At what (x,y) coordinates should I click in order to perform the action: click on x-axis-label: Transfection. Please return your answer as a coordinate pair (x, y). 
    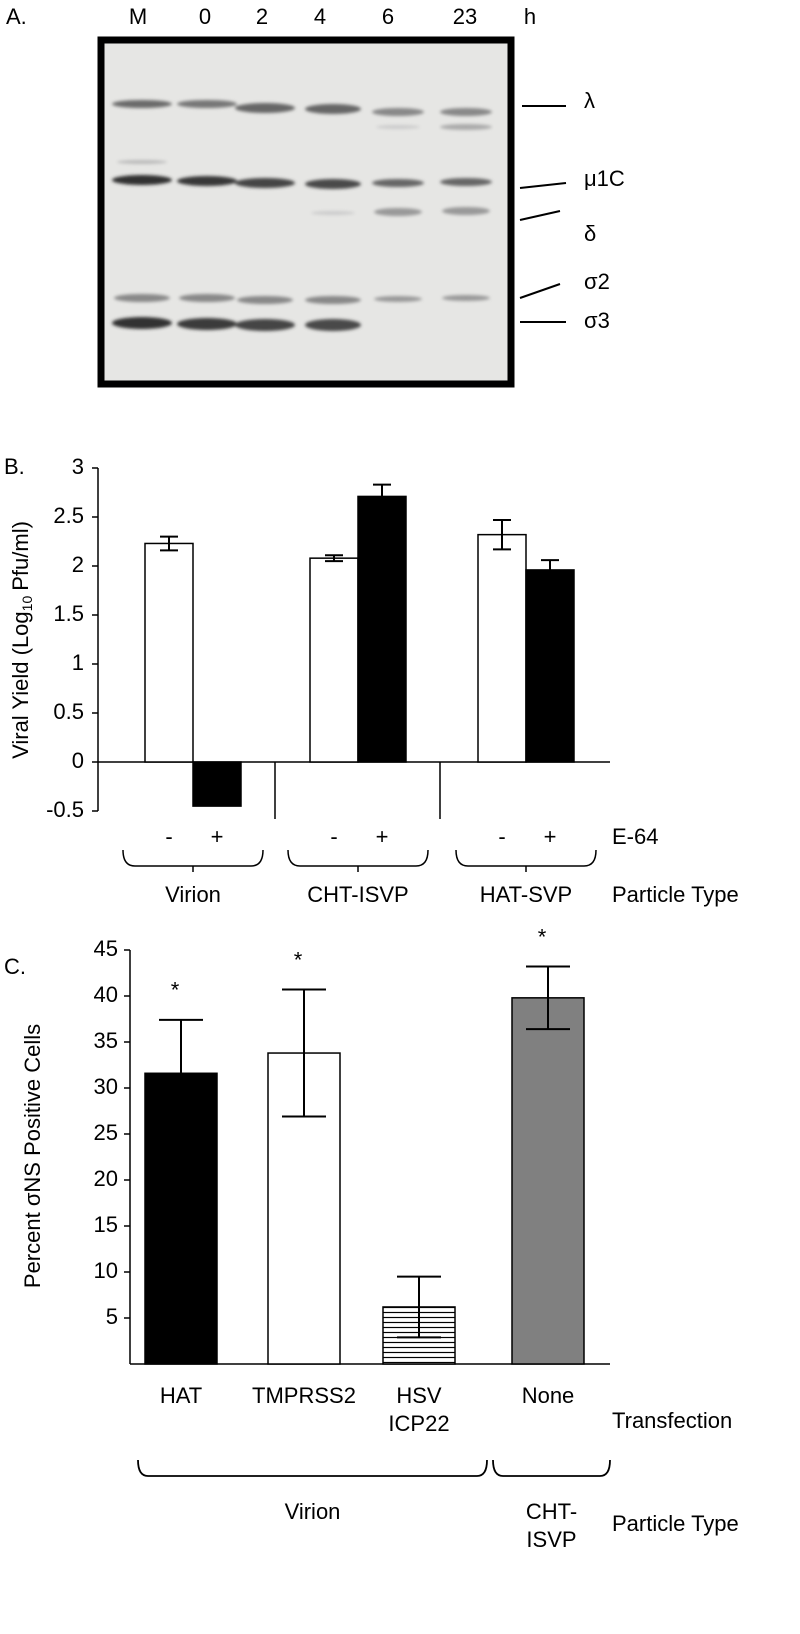
    Looking at the image, I should click on (672, 1420).